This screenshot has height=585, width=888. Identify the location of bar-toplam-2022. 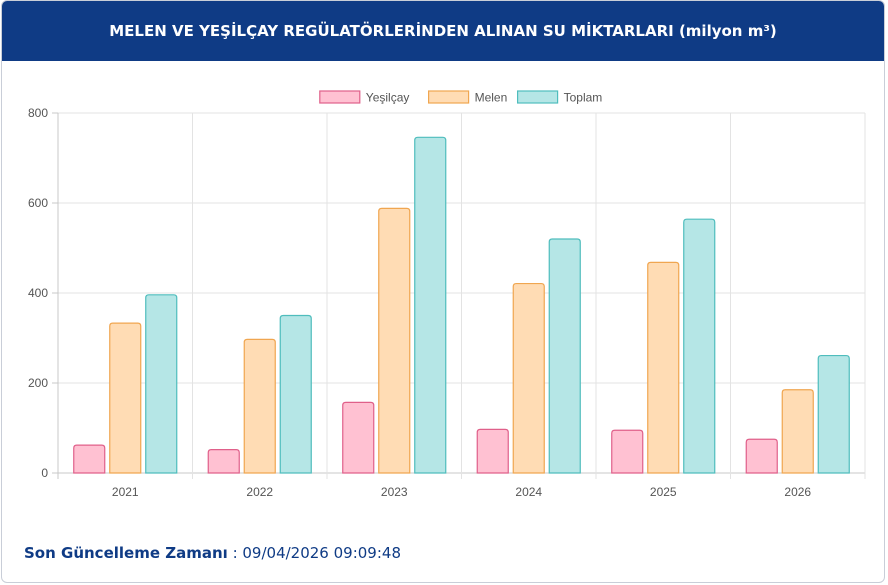
(295, 394).